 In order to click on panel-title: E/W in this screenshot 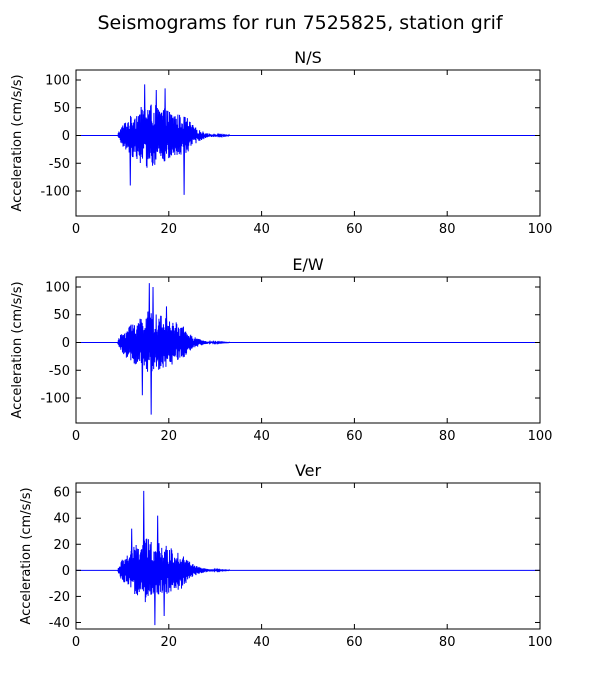, I will do `click(308, 264)`.